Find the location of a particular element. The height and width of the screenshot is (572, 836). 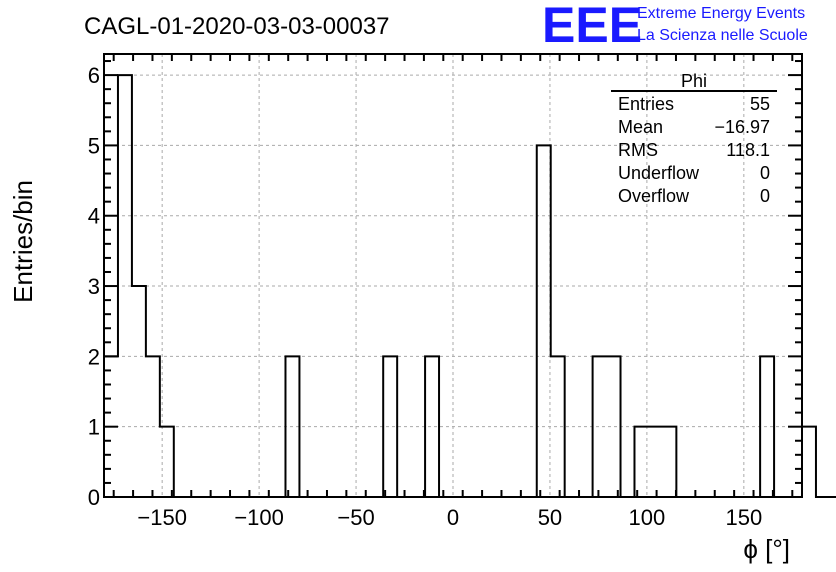

stats-label-underflow: Underflow is located at coordinates (659, 173).